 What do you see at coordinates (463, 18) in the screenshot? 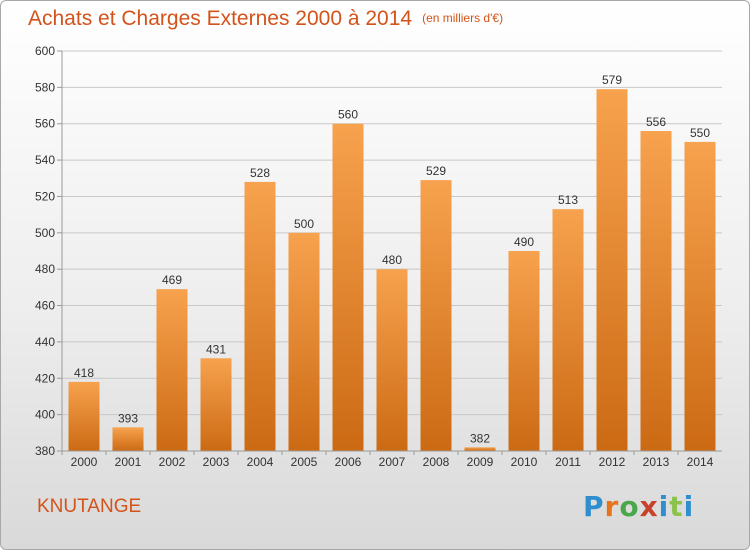
I see `chart-subtitle: (en milliers d'€)` at bounding box center [463, 18].